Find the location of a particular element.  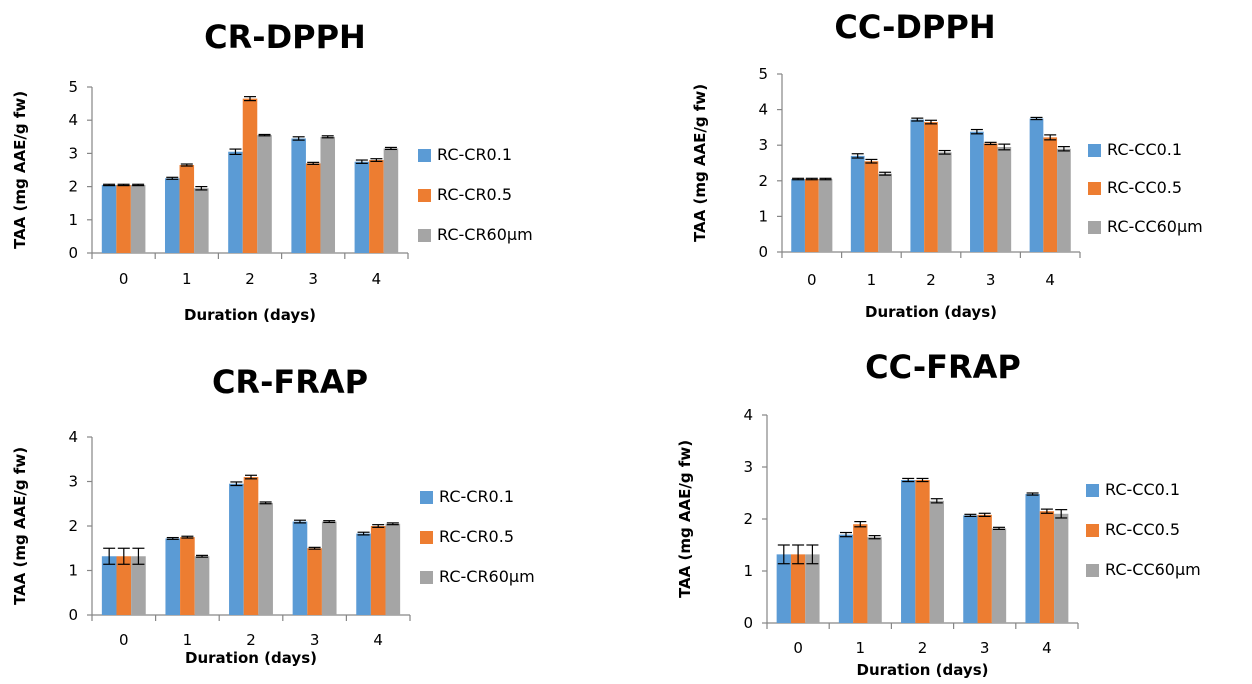

x-axis-label: Duration (days) is located at coordinates (931, 312).